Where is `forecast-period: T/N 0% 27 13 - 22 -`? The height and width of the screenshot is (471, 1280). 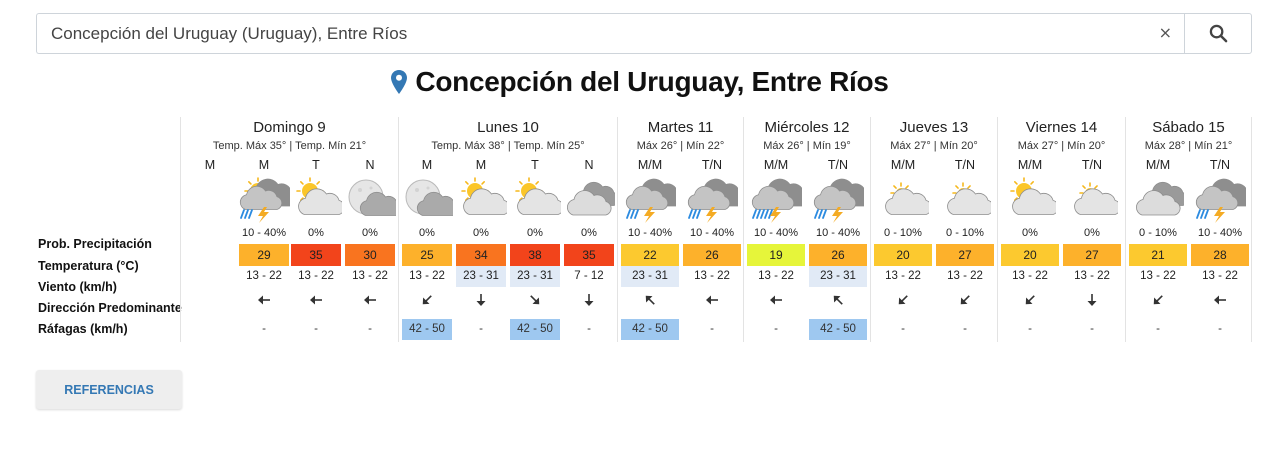
forecast-period: T/N 0% 27 13 - 22 - is located at coordinates (1092, 229).